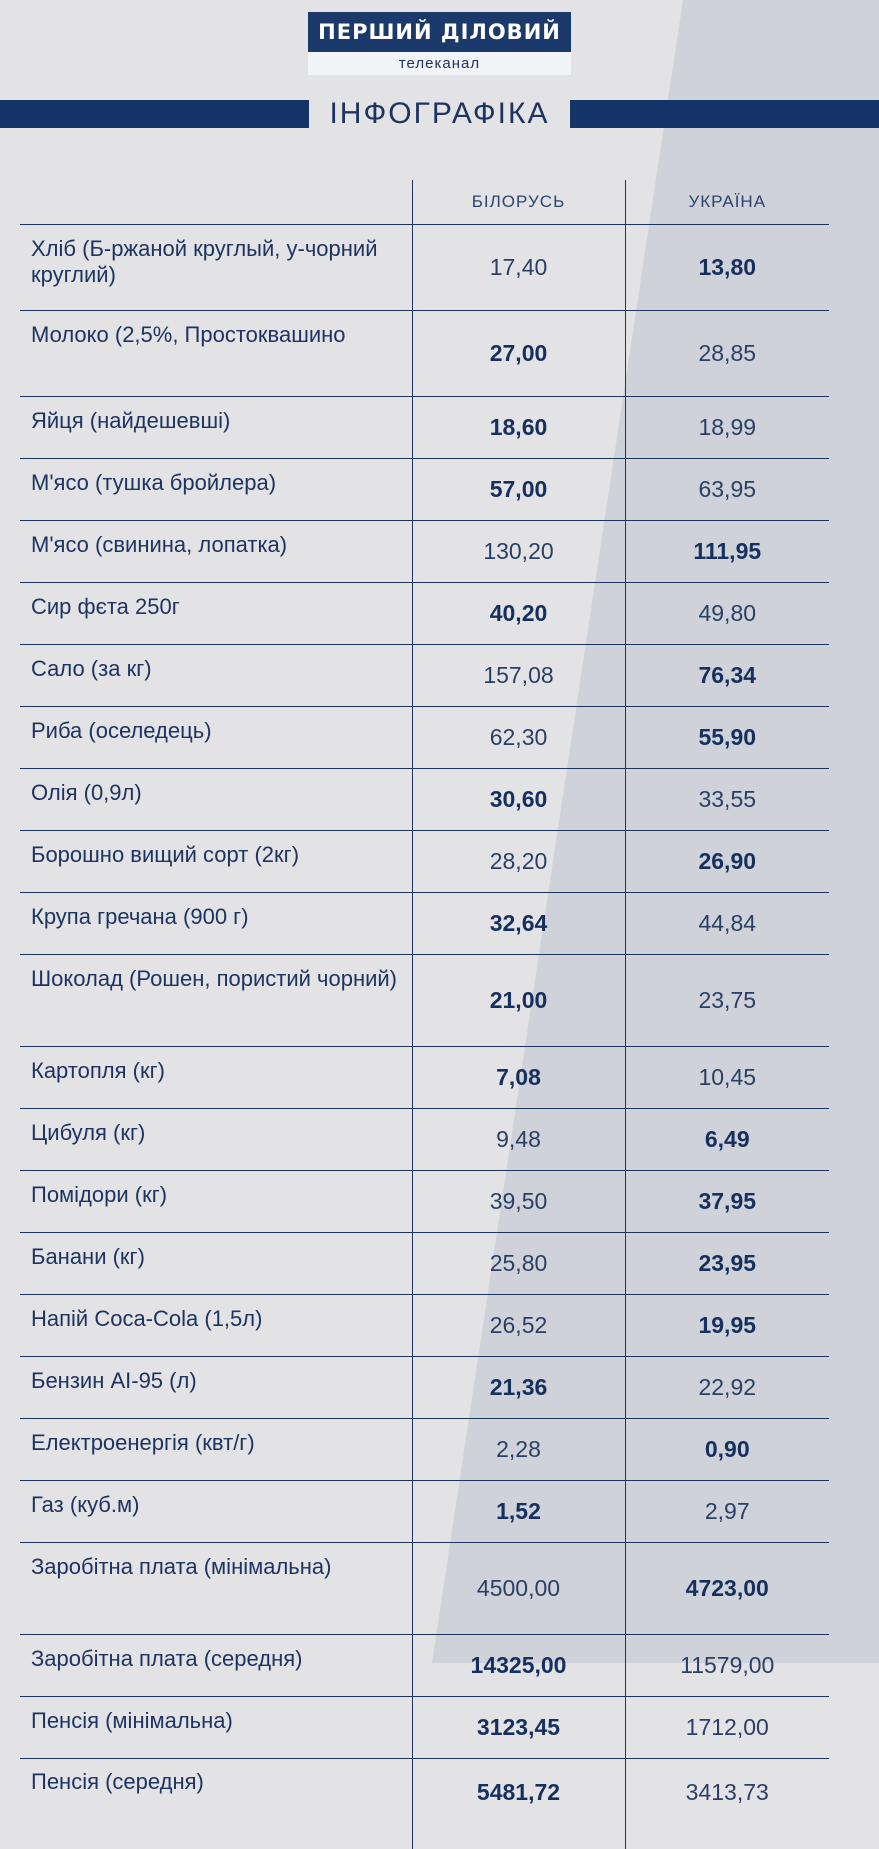  What do you see at coordinates (518, 1001) in the screenshot?
I see `price-belarus: 21,00` at bounding box center [518, 1001].